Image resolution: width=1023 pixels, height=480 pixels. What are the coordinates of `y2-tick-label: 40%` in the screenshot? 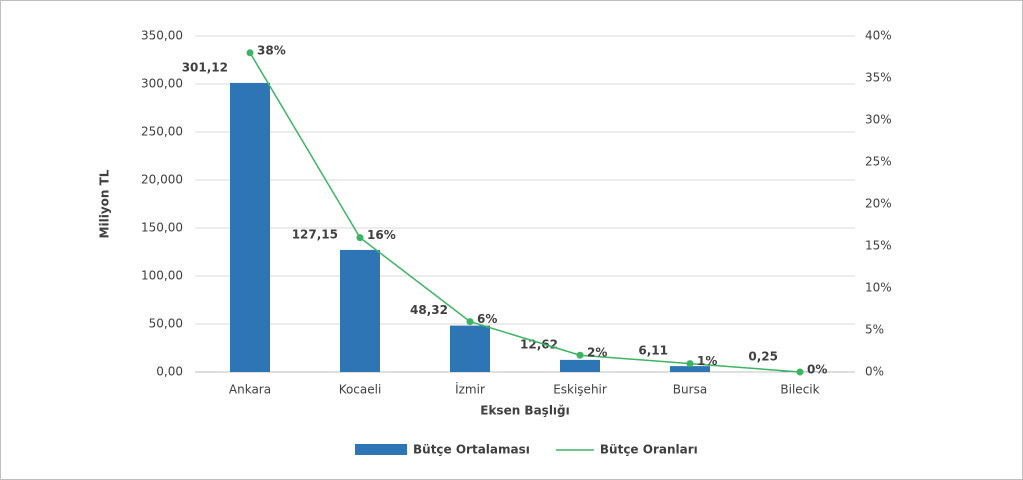 It's located at (878, 36).